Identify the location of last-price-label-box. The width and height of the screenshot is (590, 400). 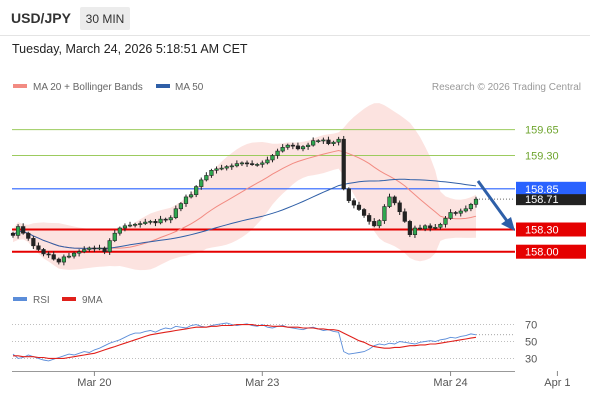
(551, 200).